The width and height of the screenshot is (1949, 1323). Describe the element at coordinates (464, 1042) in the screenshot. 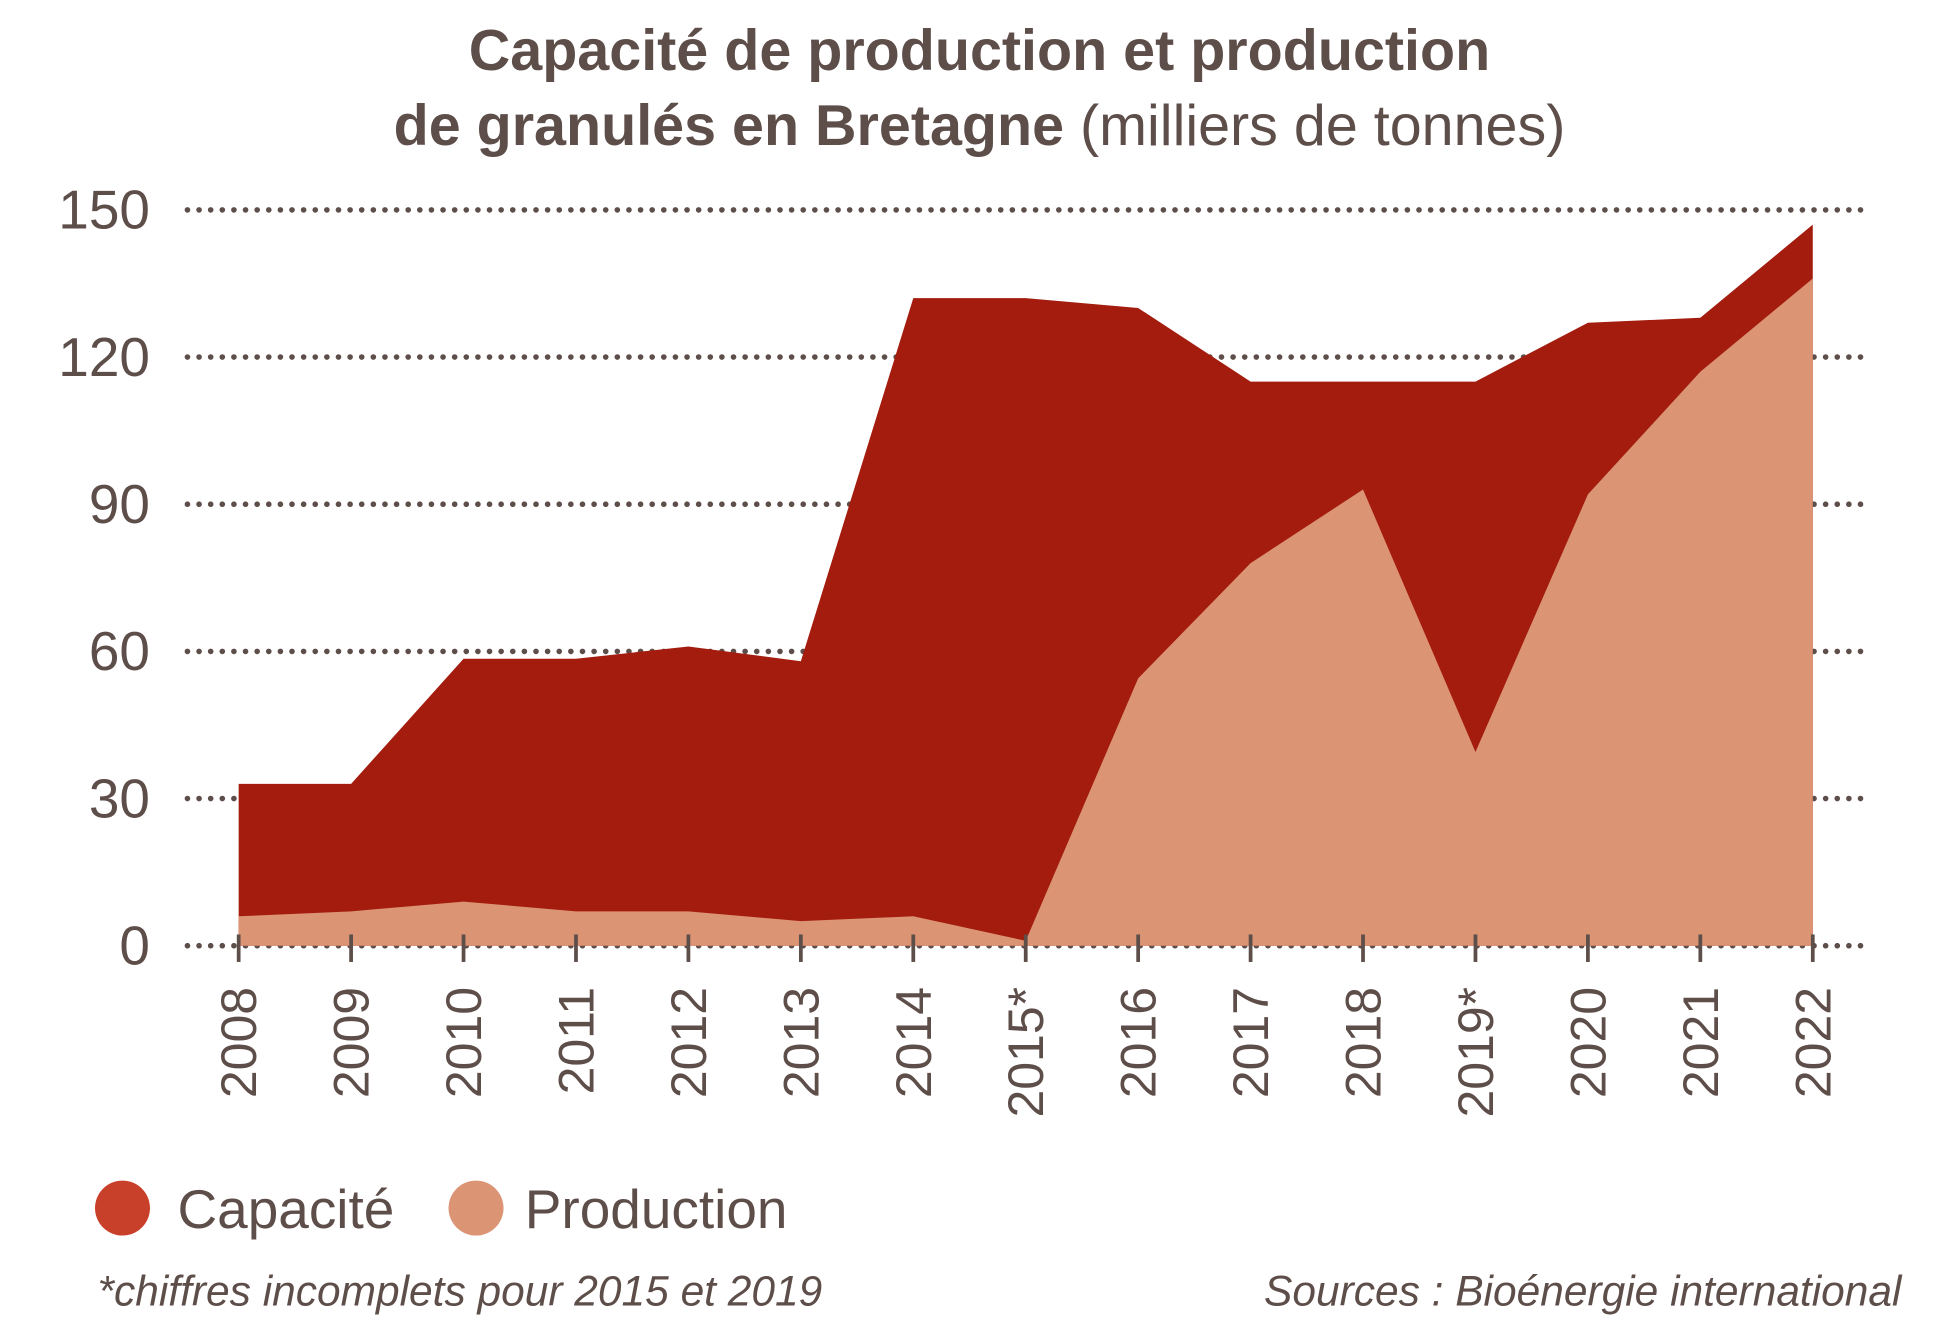

I see `x-tick-label: 2010` at that location.